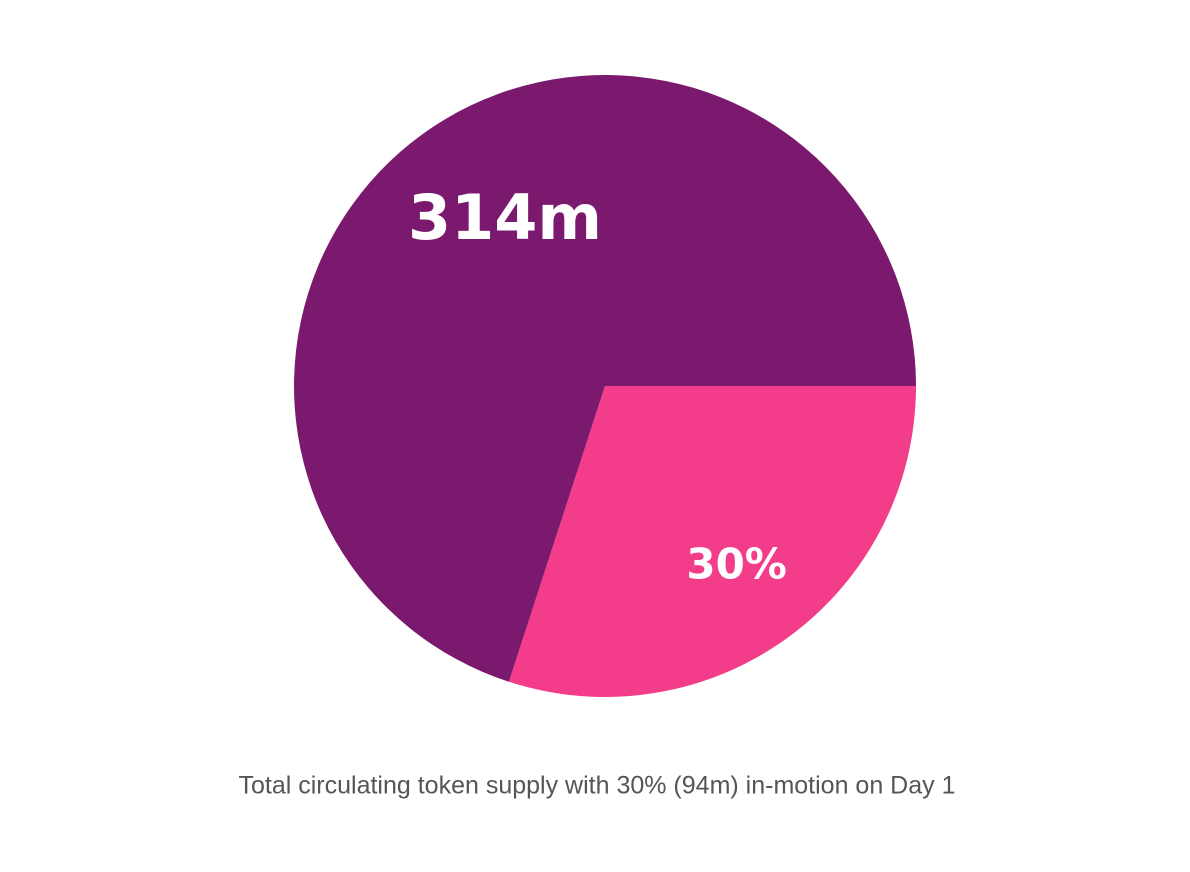 The image size is (1190, 872). What do you see at coordinates (505, 217) in the screenshot?
I see `total-label: 314m` at bounding box center [505, 217].